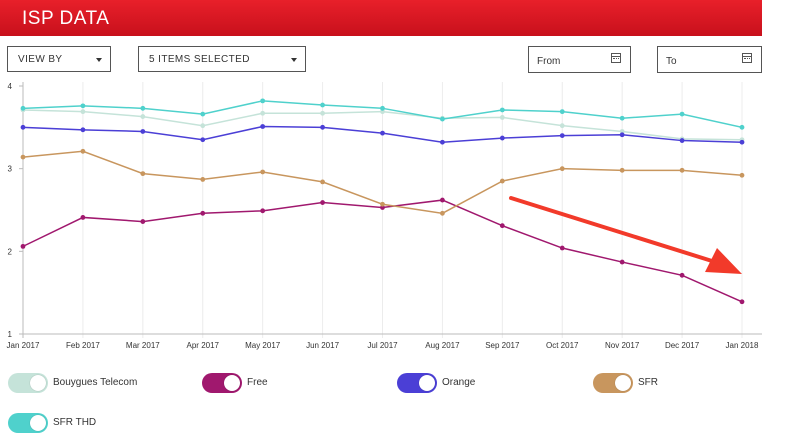  What do you see at coordinates (611, 229) in the screenshot?
I see `annotation-arrow-shaft` at bounding box center [611, 229].